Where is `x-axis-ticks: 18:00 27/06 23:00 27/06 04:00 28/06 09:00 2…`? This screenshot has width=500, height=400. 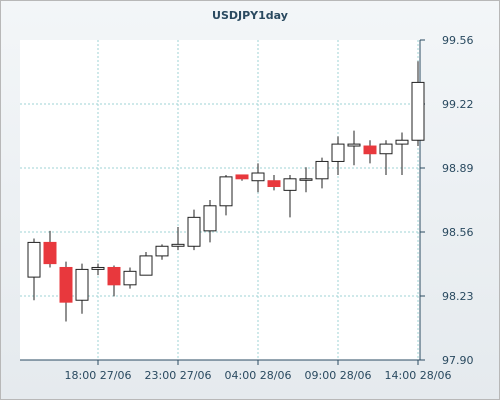 x-axis-ticks: 18:00 27/06 23:00 27/06 04:00 28/06 09:00 2… is located at coordinates (258, 371).